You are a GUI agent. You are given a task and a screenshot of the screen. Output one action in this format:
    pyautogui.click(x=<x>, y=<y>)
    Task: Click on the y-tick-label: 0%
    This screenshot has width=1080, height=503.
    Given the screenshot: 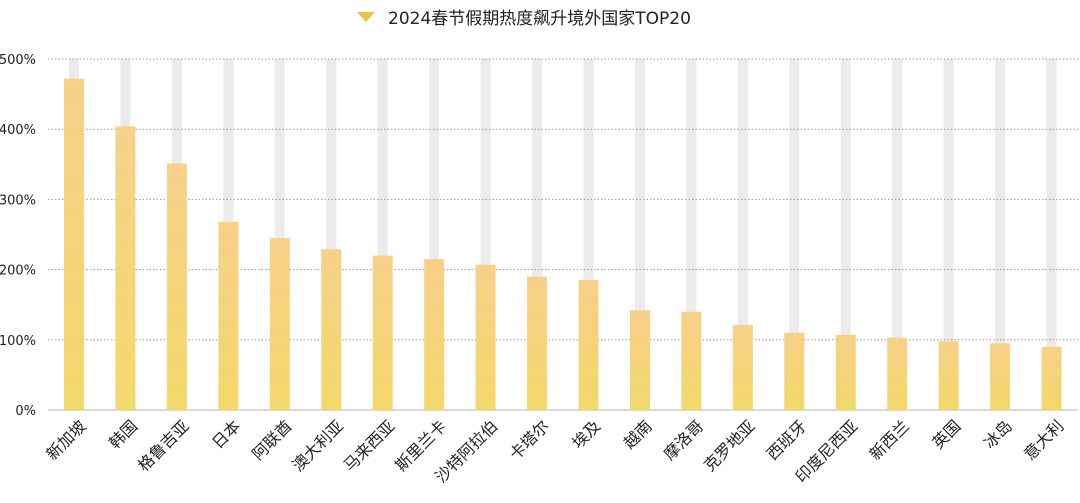 What is the action you would take?
    pyautogui.click(x=25, y=411)
    